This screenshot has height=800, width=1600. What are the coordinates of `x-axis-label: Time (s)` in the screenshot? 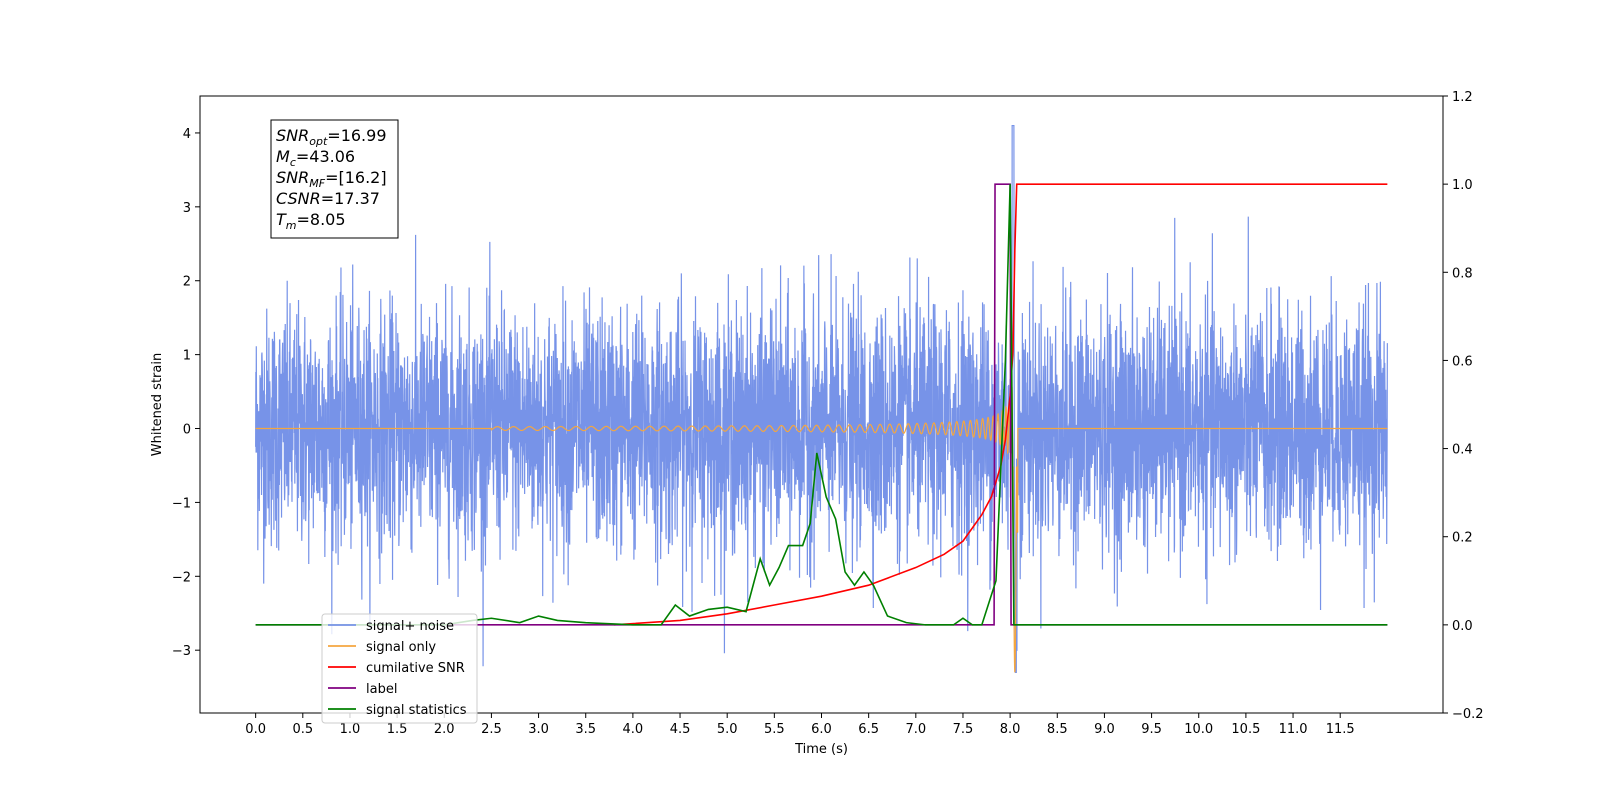 It's located at (821, 749).